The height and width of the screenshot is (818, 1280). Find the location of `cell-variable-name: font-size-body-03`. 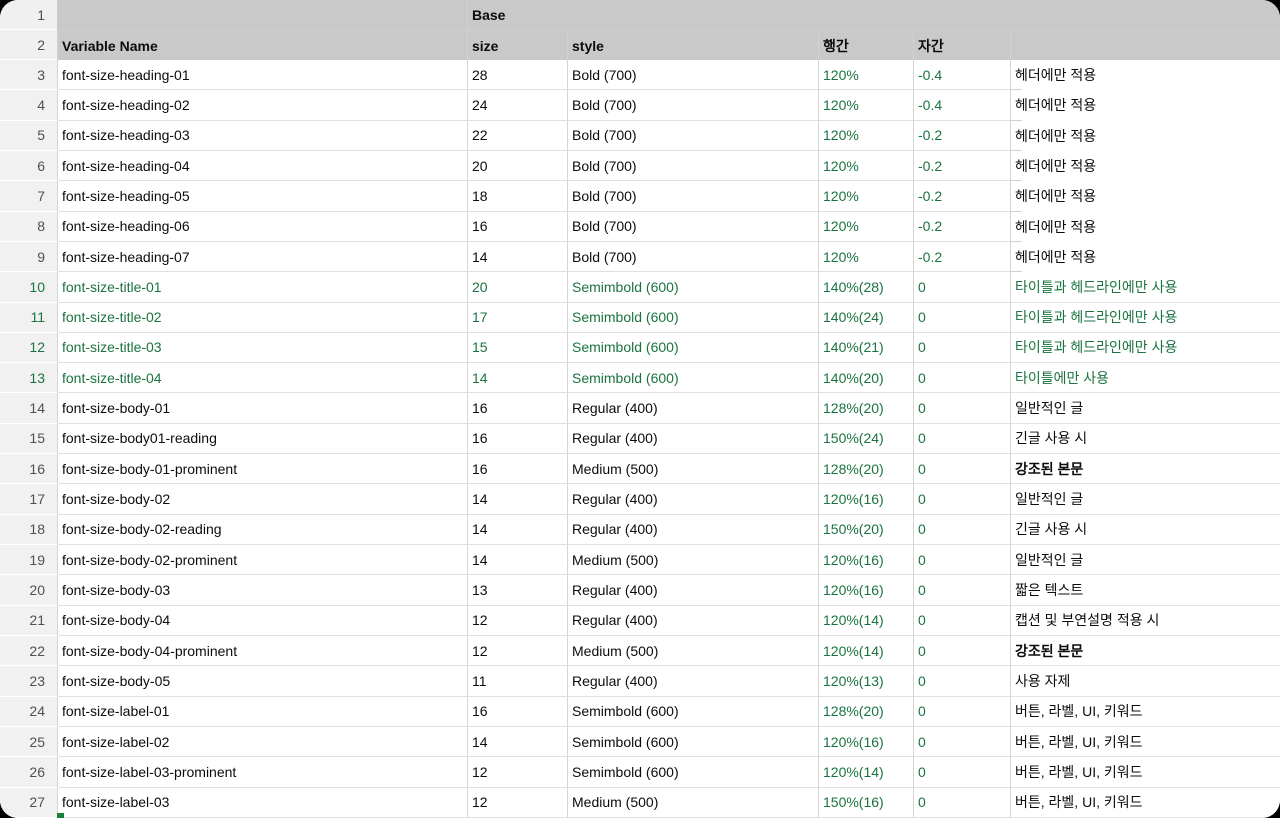

cell-variable-name: font-size-body-03 is located at coordinates (262, 590).